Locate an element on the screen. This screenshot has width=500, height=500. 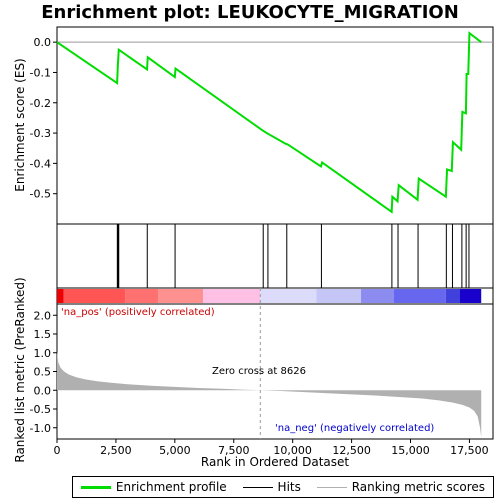
es-y-axis-label: Enrichment score (ES) is located at coordinates (20, 124).